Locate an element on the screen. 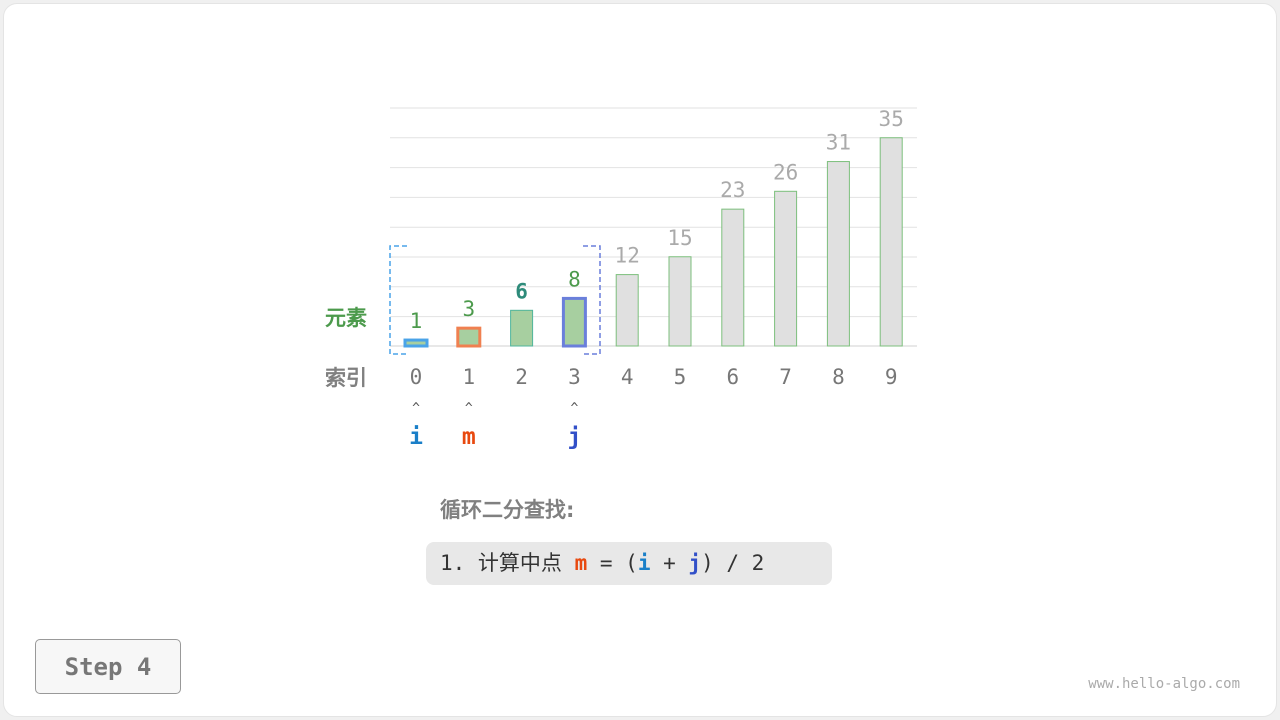 The image size is (1280, 720). index-tick: 8 is located at coordinates (838, 377).